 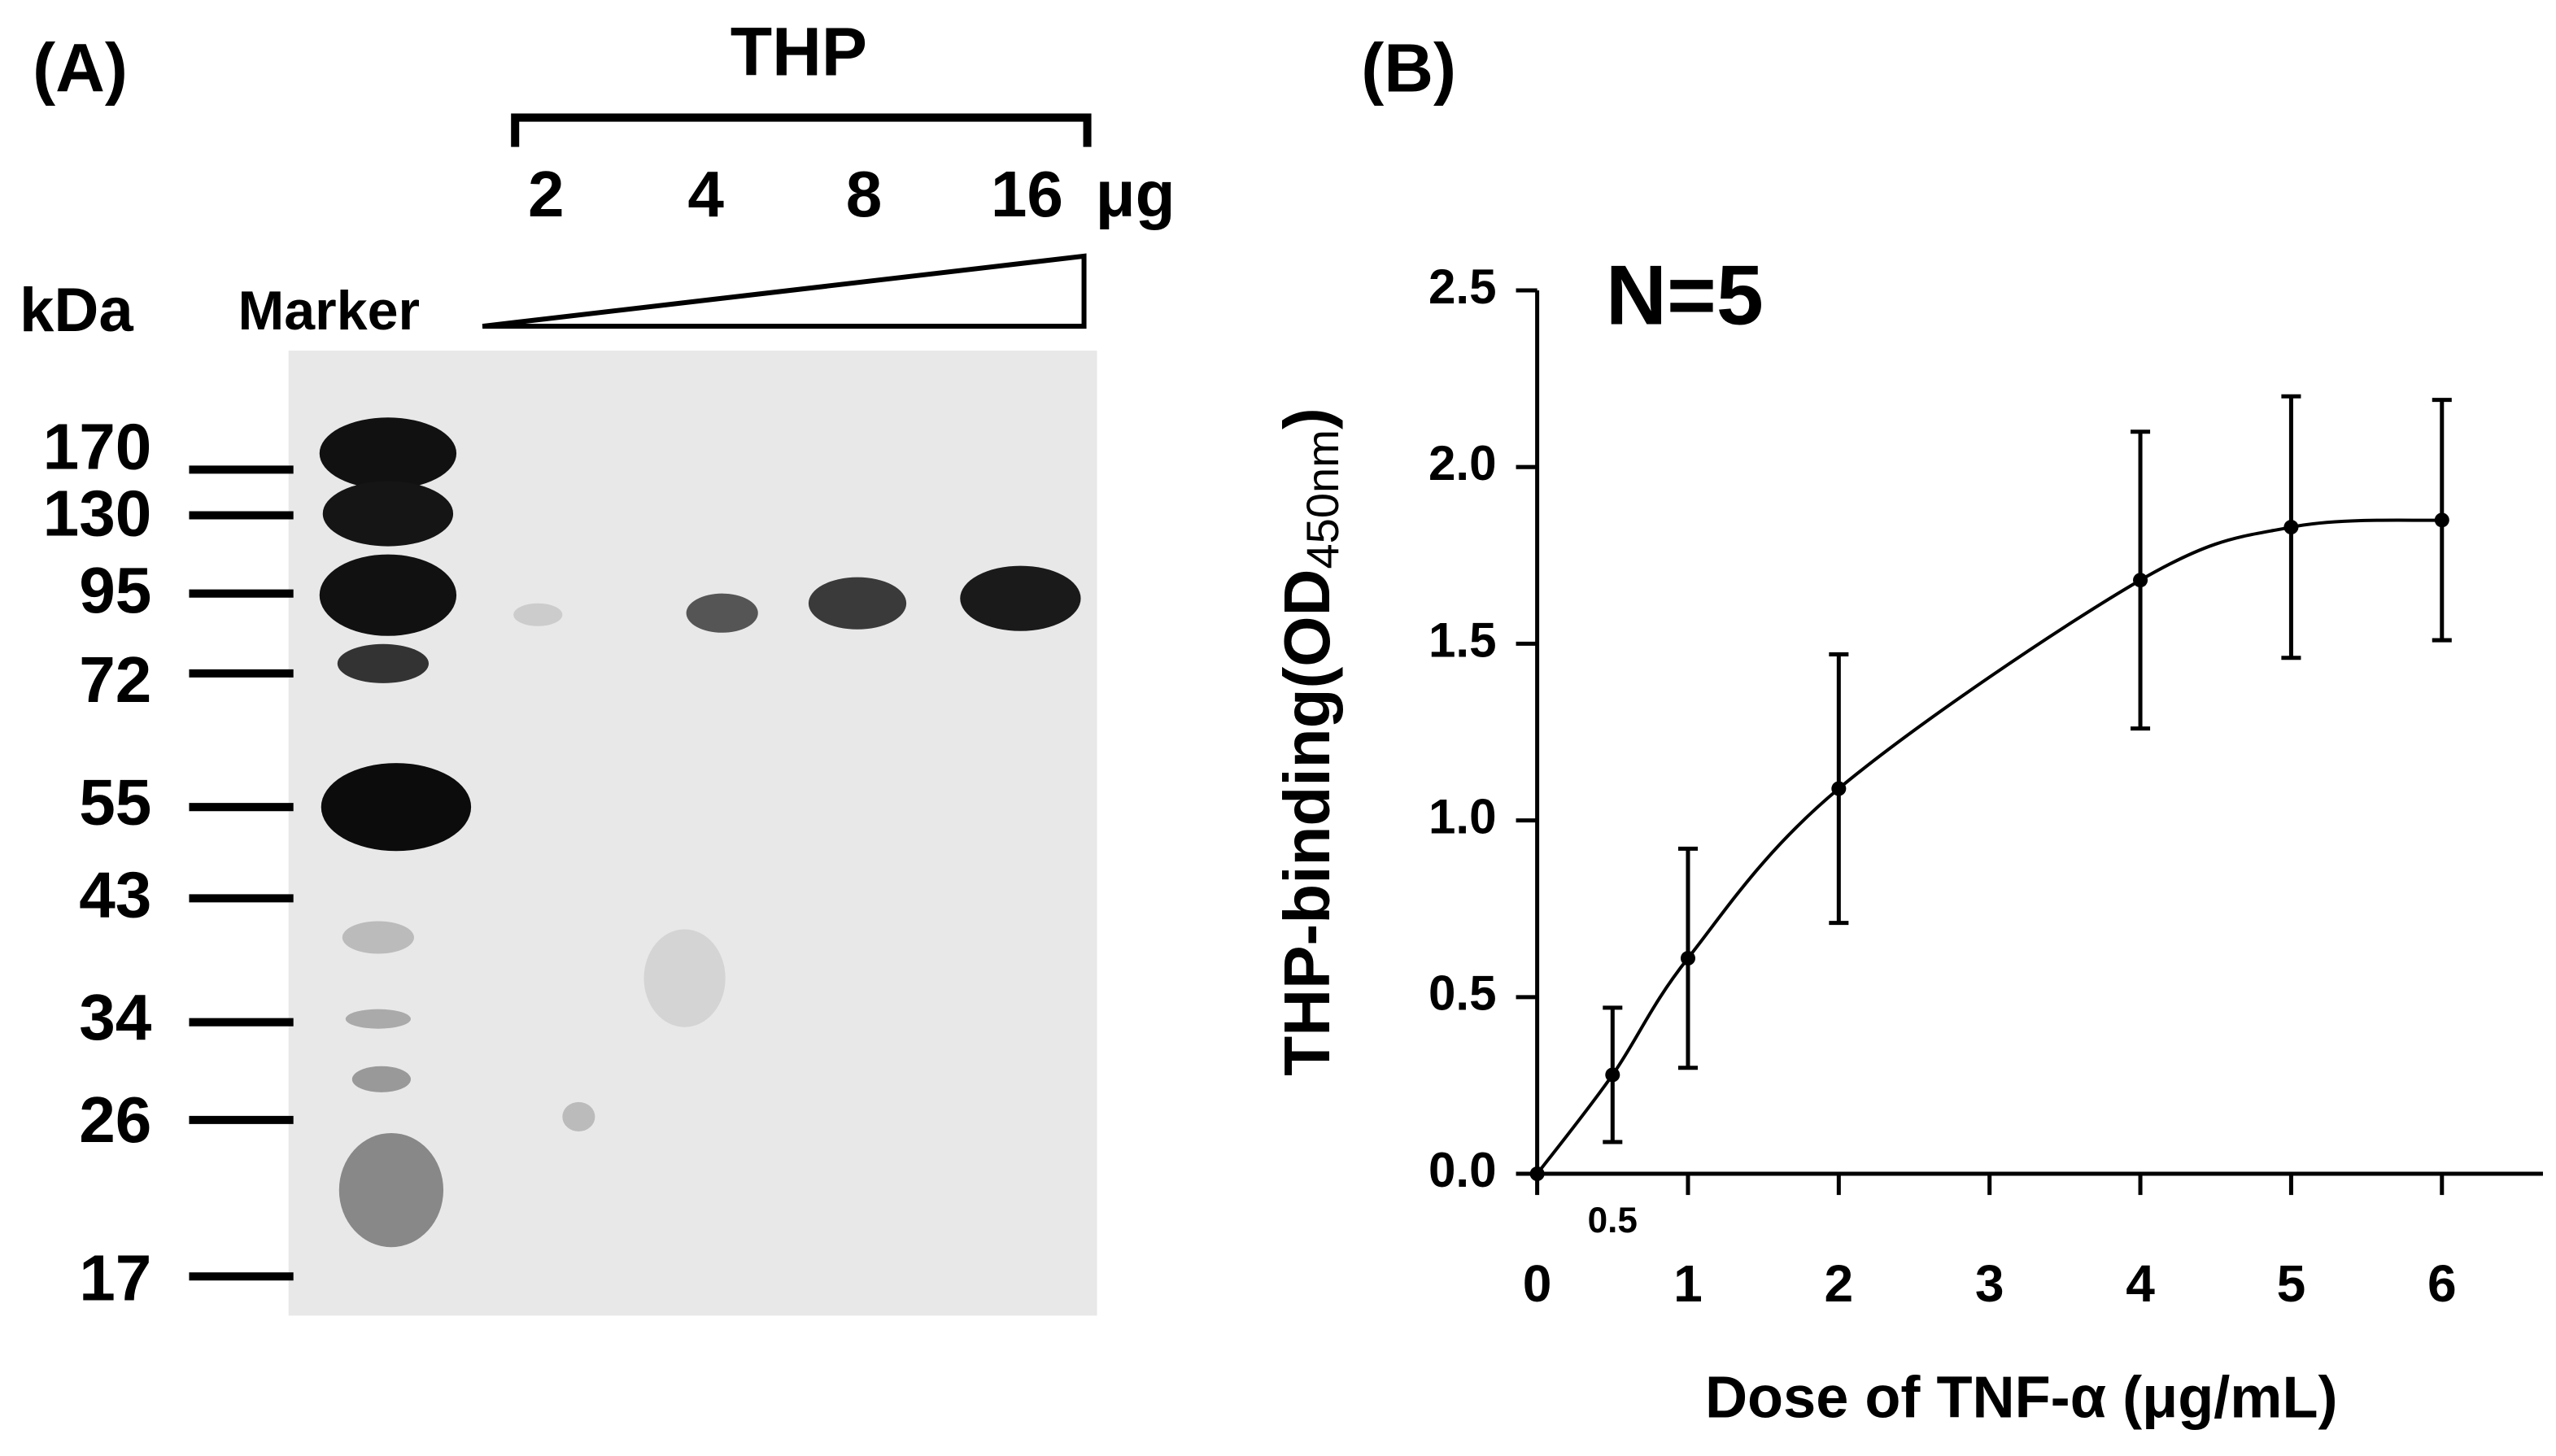 I want to click on size-label: 95, so click(x=115, y=590).